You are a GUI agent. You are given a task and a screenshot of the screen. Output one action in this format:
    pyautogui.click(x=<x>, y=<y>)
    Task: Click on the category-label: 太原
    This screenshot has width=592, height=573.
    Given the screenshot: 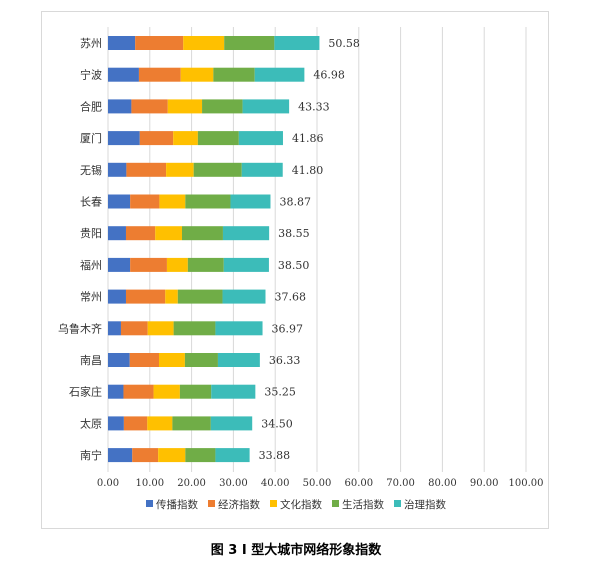 What is the action you would take?
    pyautogui.click(x=91, y=423)
    